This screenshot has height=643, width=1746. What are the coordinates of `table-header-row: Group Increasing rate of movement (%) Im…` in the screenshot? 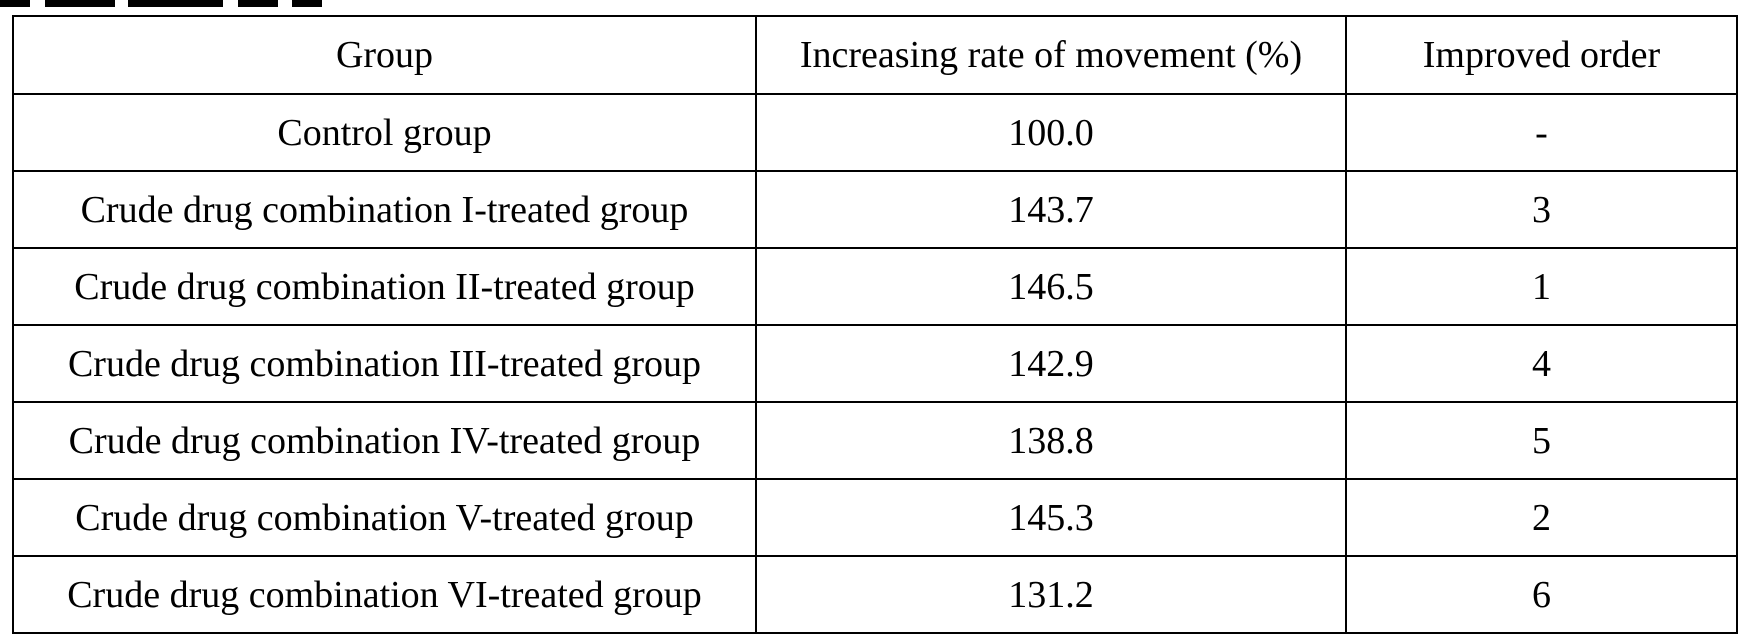 It's located at (875, 55).